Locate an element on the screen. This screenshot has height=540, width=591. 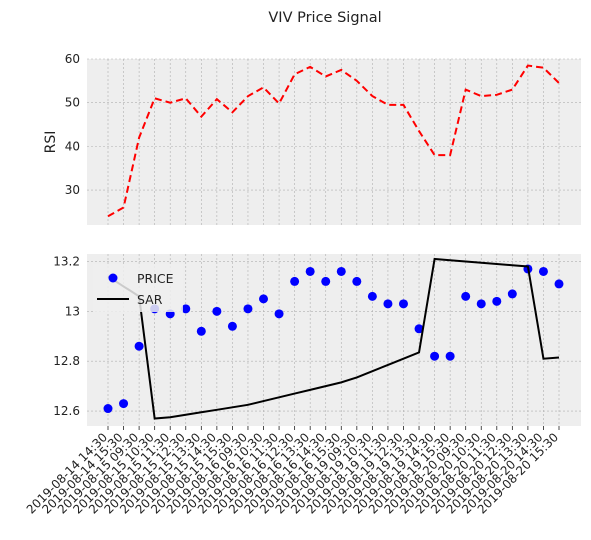
legend-box is located at coordinates (138, 288).